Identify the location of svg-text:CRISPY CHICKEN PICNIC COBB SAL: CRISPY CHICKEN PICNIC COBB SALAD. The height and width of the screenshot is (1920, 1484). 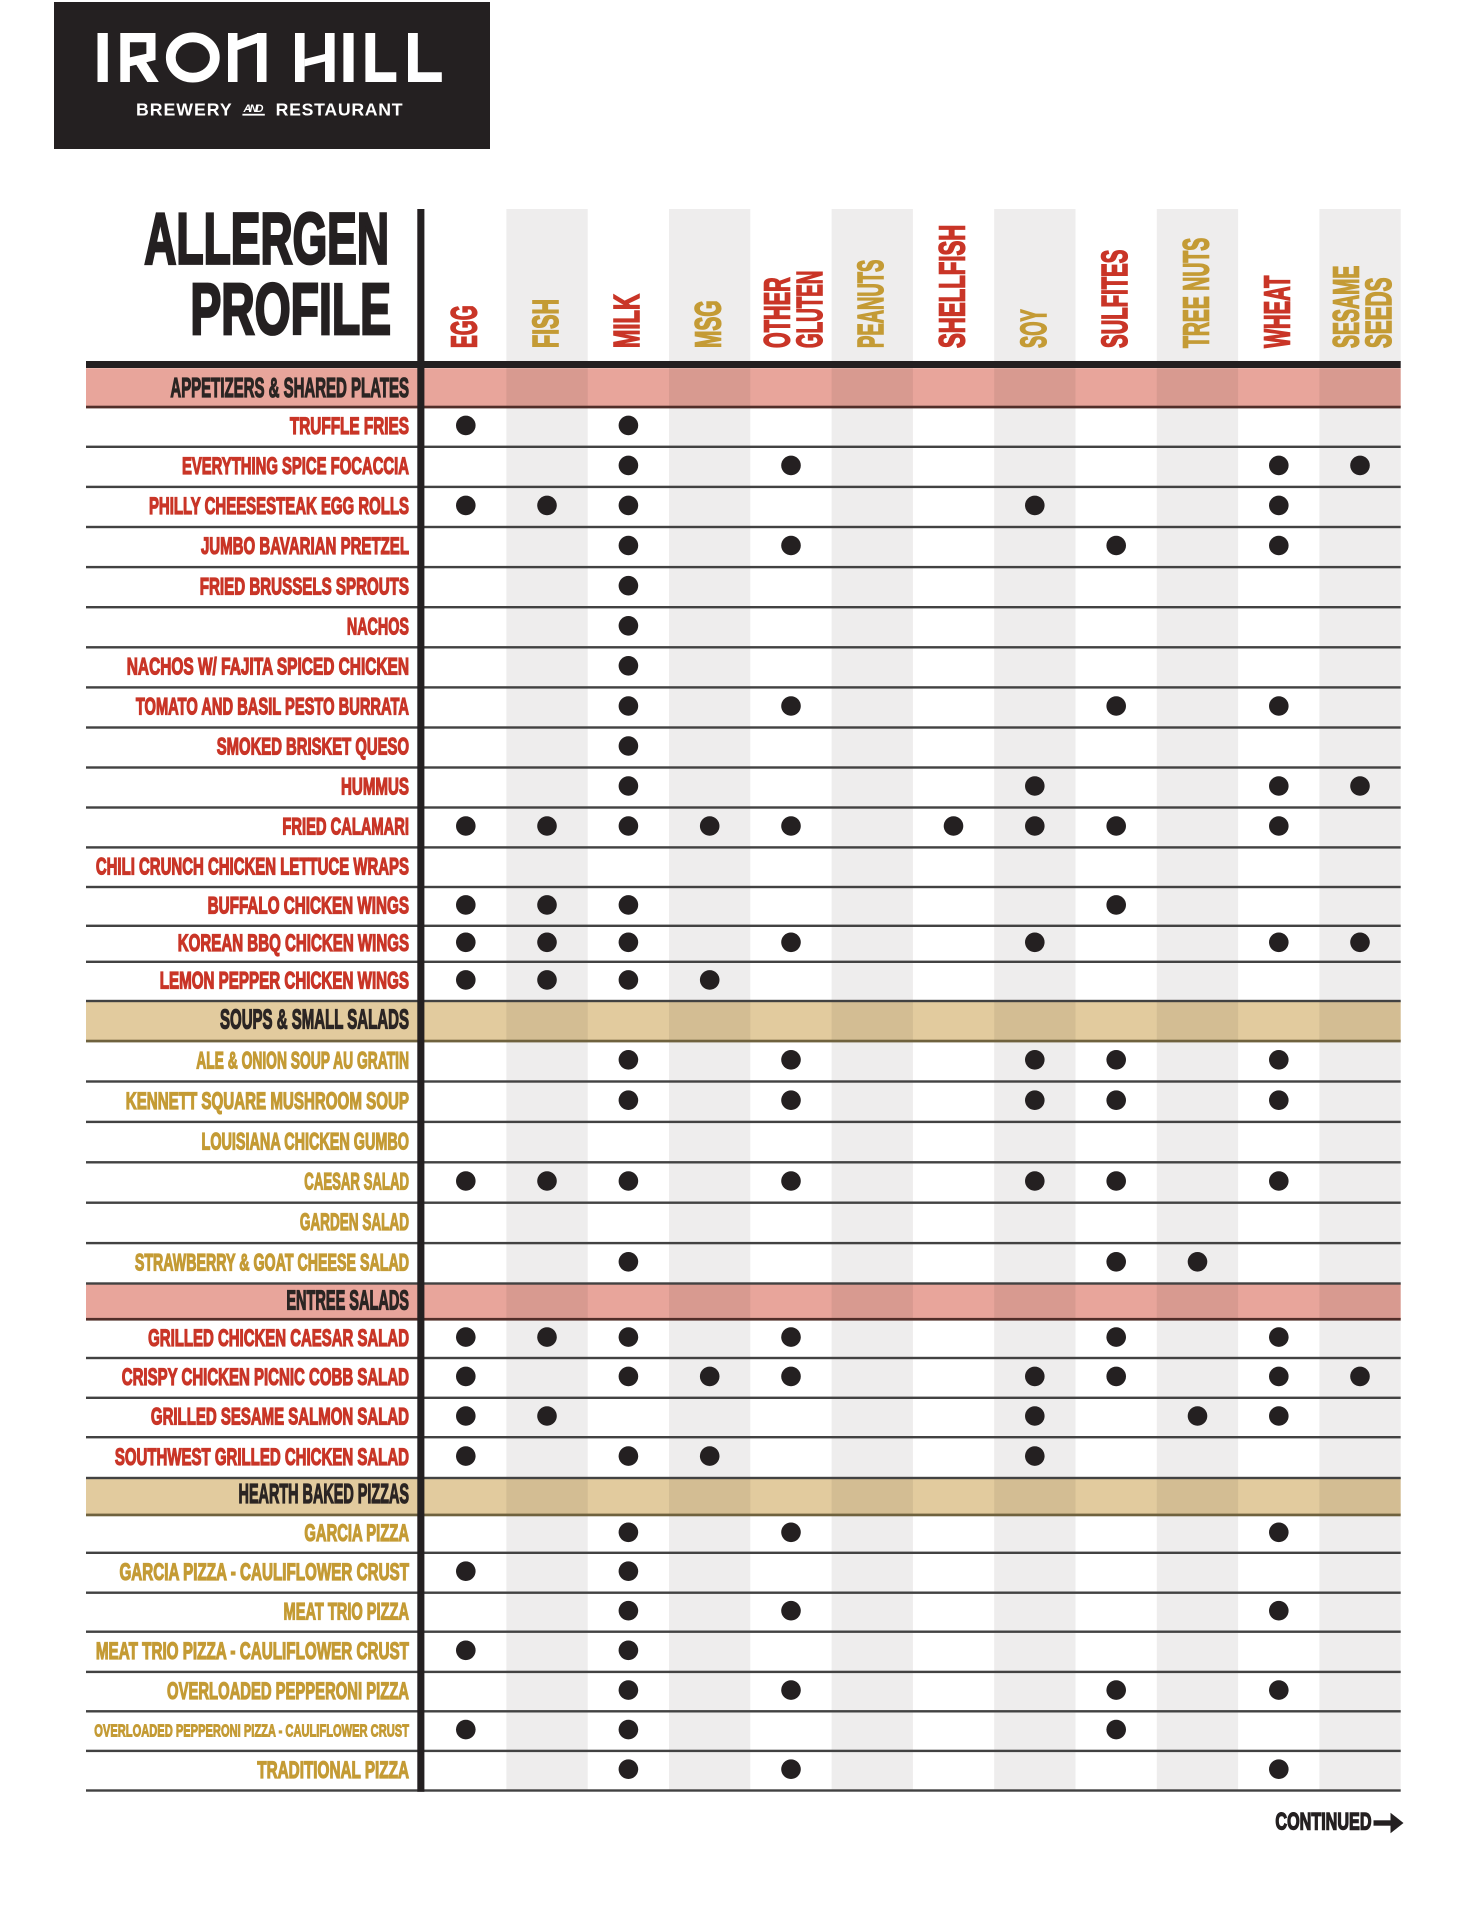
(265, 1378).